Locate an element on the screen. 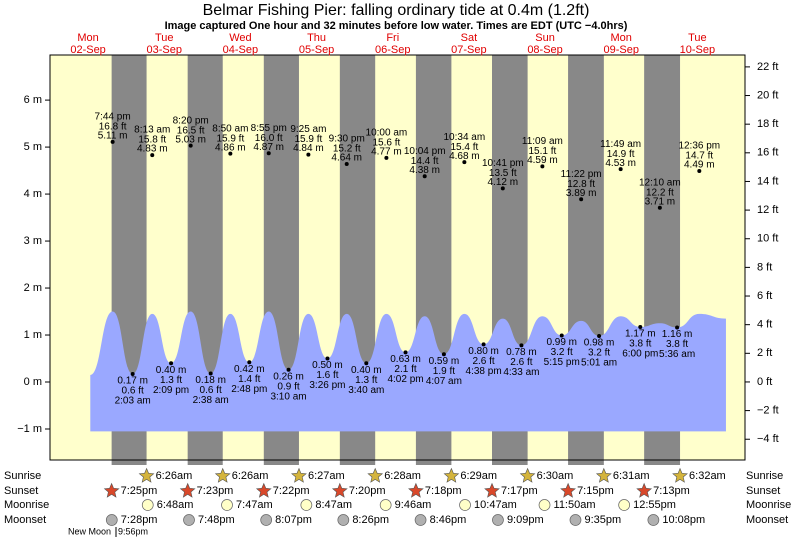  high-tide-label: 4.49 m is located at coordinates (699, 165).